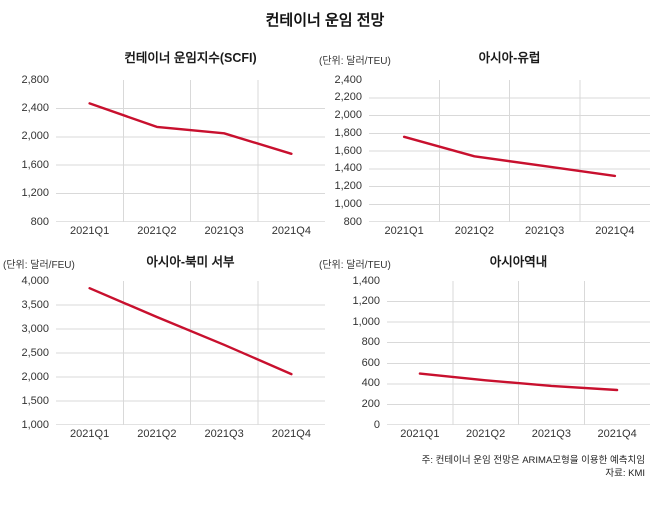 The height and width of the screenshot is (526, 650). What do you see at coordinates (625, 473) in the screenshot?
I see `footnote-source: 자료: KMI` at bounding box center [625, 473].